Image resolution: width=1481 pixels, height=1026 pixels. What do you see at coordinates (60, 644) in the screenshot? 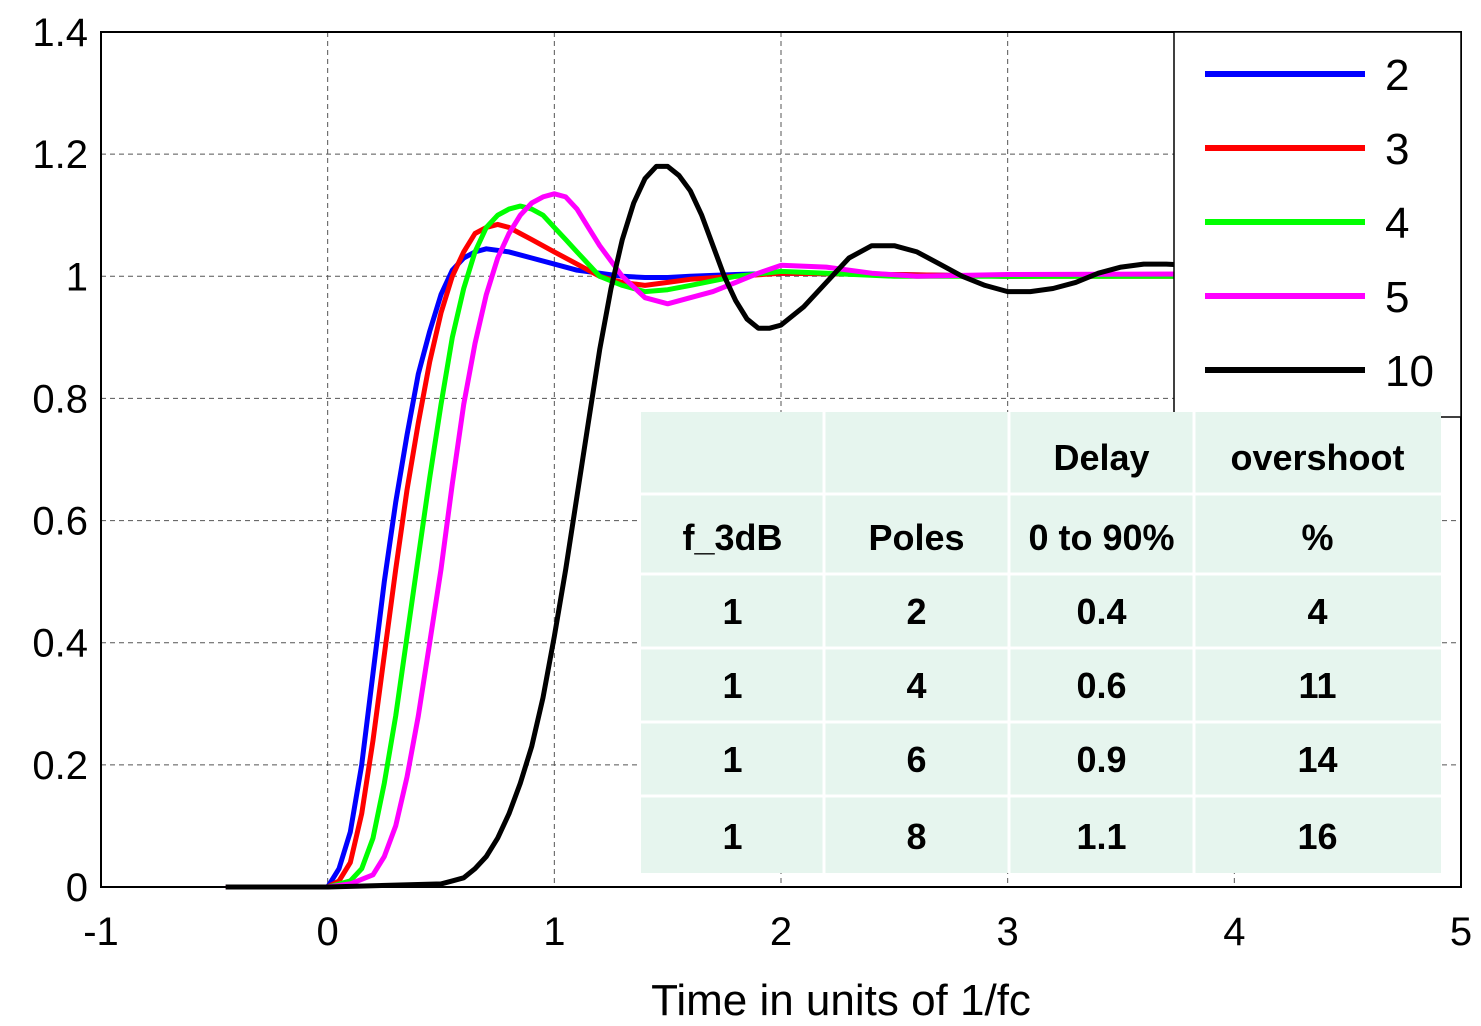
I see `y-tick-label: 0.4` at bounding box center [60, 644].